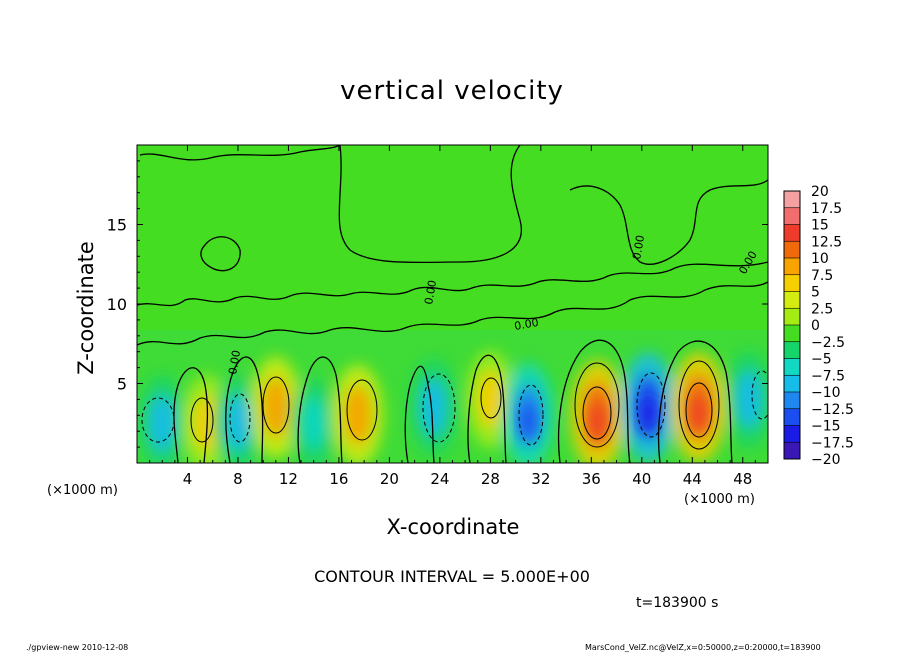  I want to click on x-tick-label: 28, so click(490, 479).